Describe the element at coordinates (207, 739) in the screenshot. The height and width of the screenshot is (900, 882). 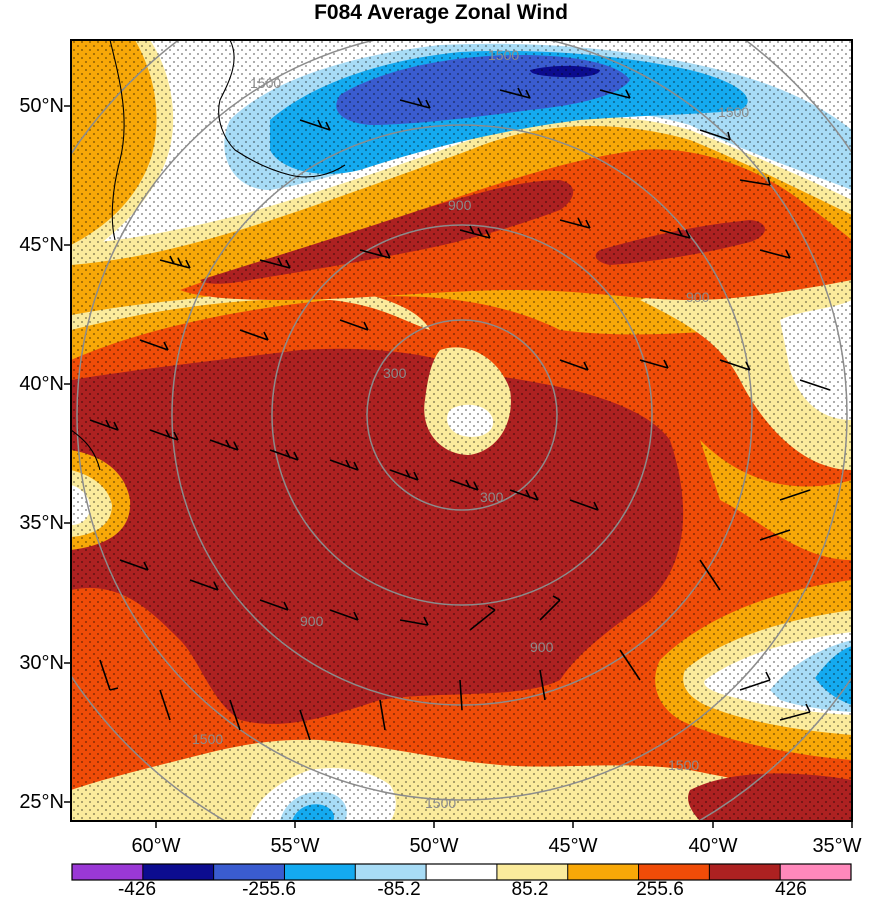
I see `contour-label-10: 1500` at that location.